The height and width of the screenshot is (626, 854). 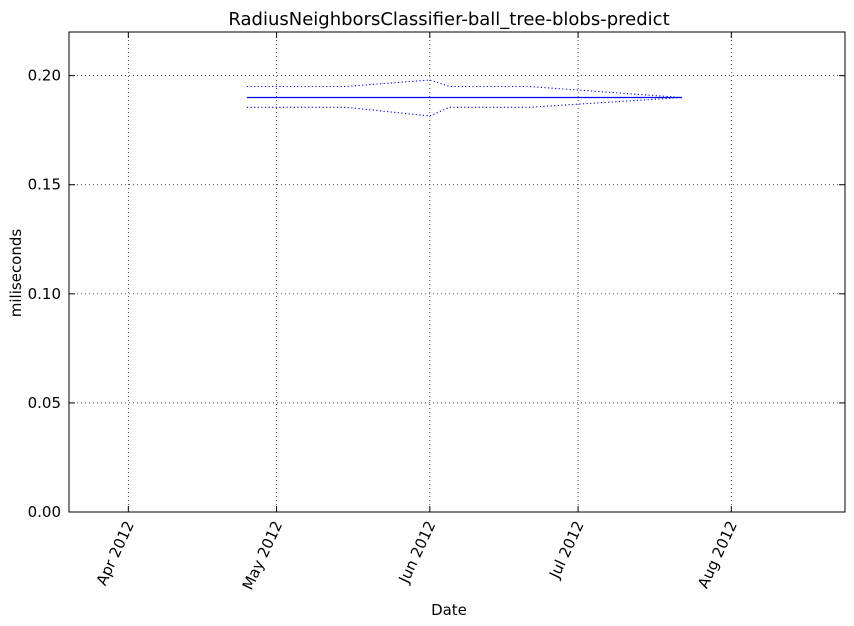 What do you see at coordinates (16, 273) in the screenshot?
I see `y-axis-label: miliseconds` at bounding box center [16, 273].